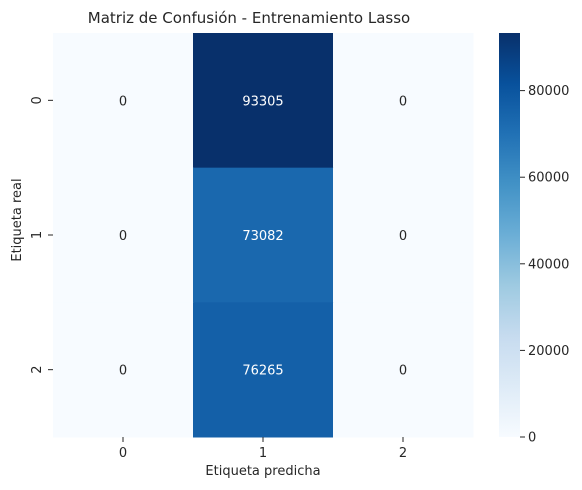 This screenshot has width=582, height=490. I want to click on cell-value-label-r2-c2: 0, so click(403, 371).